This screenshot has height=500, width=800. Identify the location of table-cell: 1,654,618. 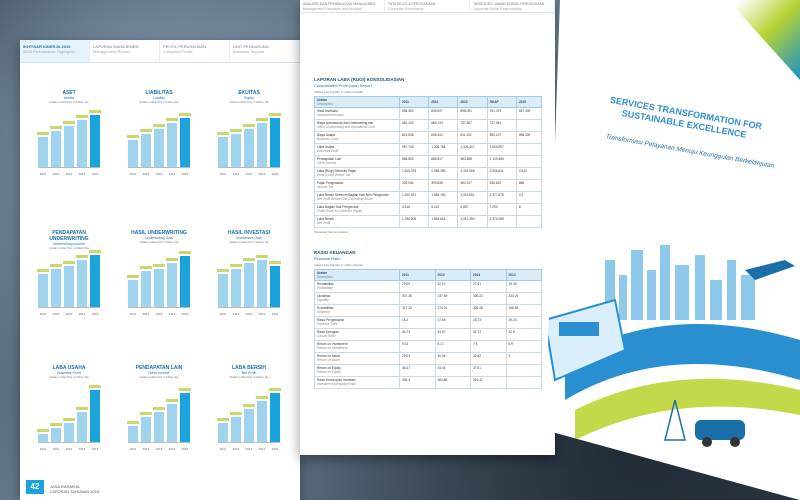
(443, 221).